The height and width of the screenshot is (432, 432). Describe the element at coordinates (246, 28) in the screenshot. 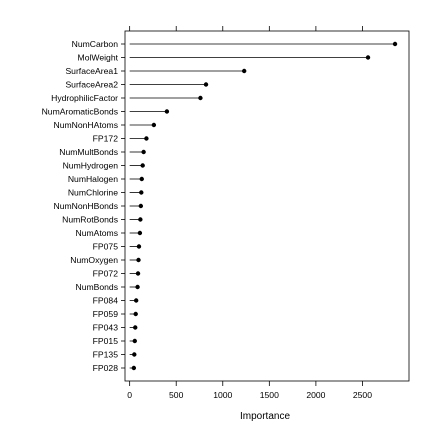

I see `top-tick-marks` at that location.